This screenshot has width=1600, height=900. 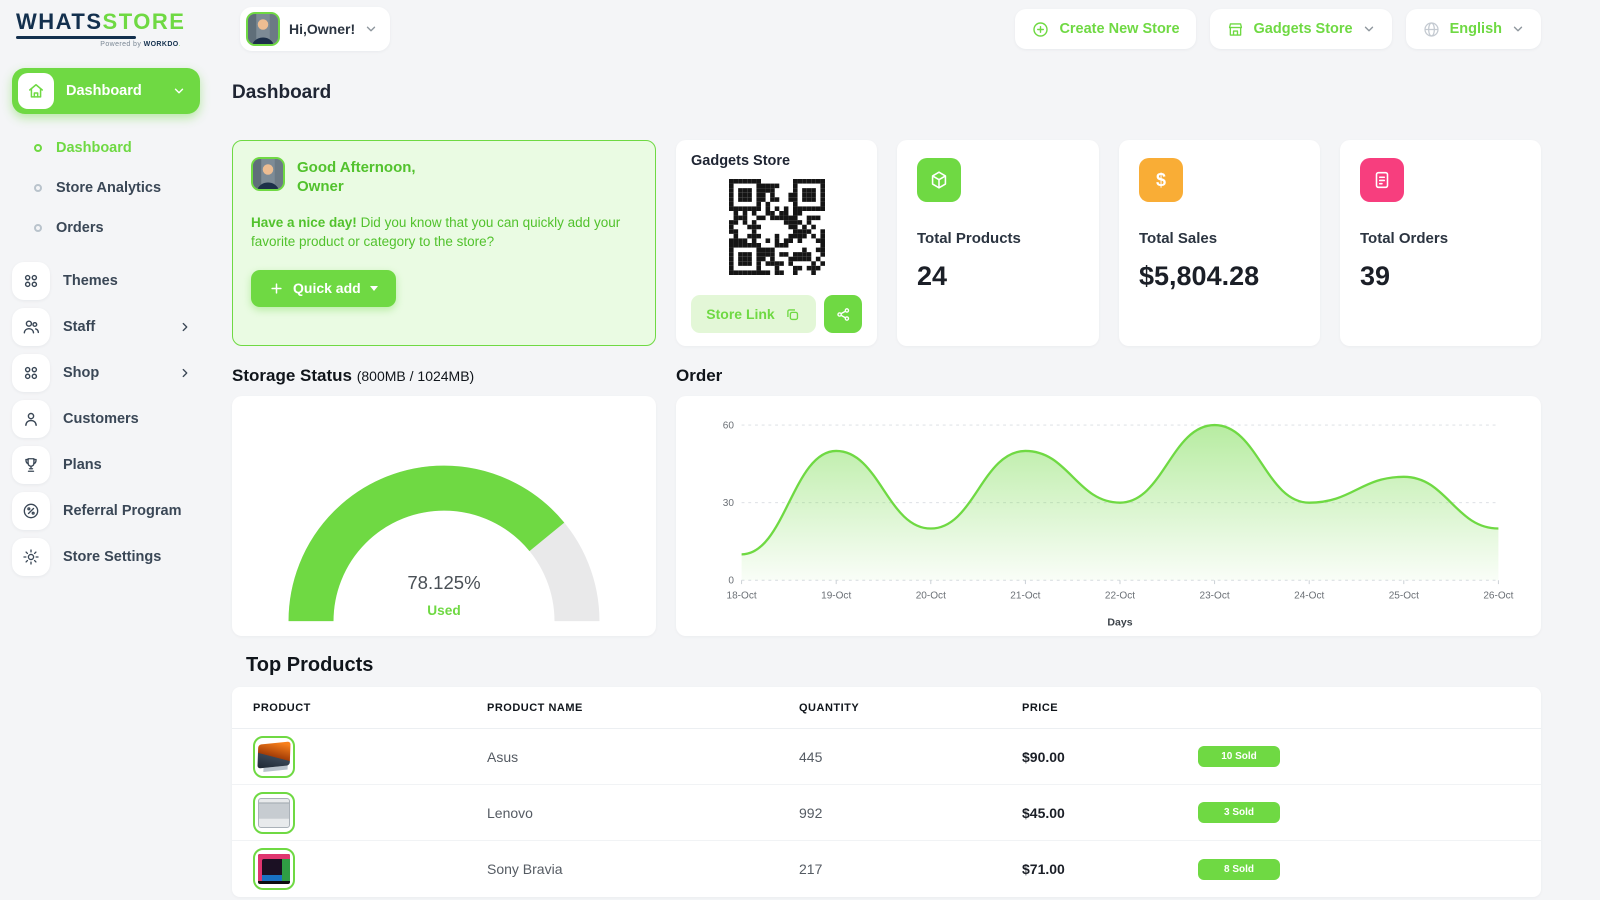 What do you see at coordinates (1043, 869) in the screenshot?
I see `product-price: $71.00` at bounding box center [1043, 869].